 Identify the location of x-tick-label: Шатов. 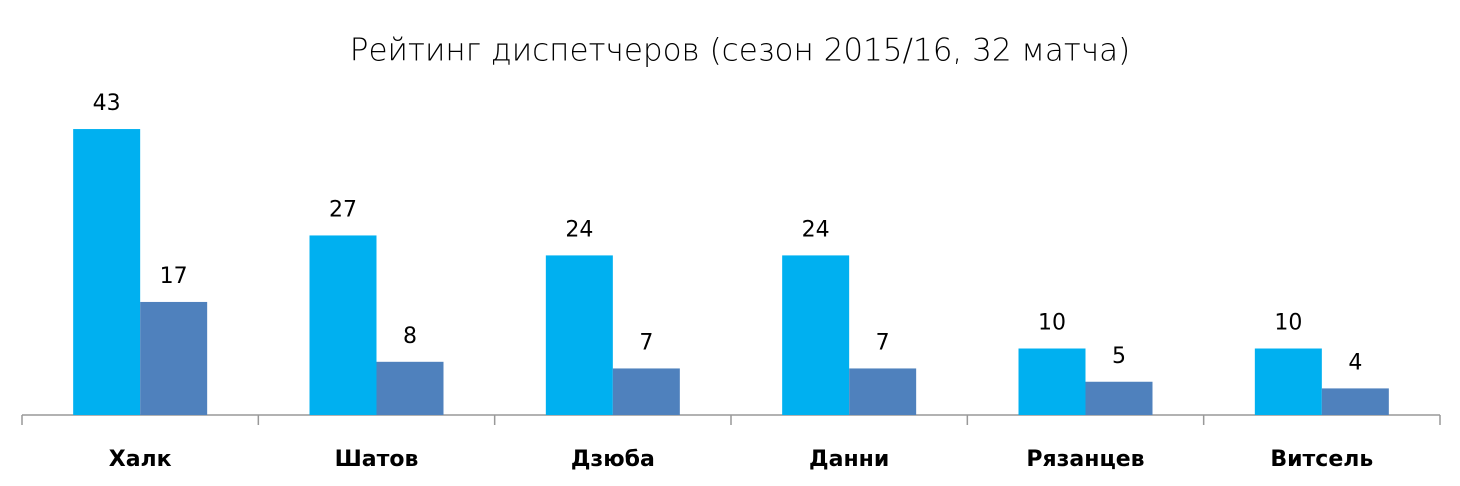
(377, 459).